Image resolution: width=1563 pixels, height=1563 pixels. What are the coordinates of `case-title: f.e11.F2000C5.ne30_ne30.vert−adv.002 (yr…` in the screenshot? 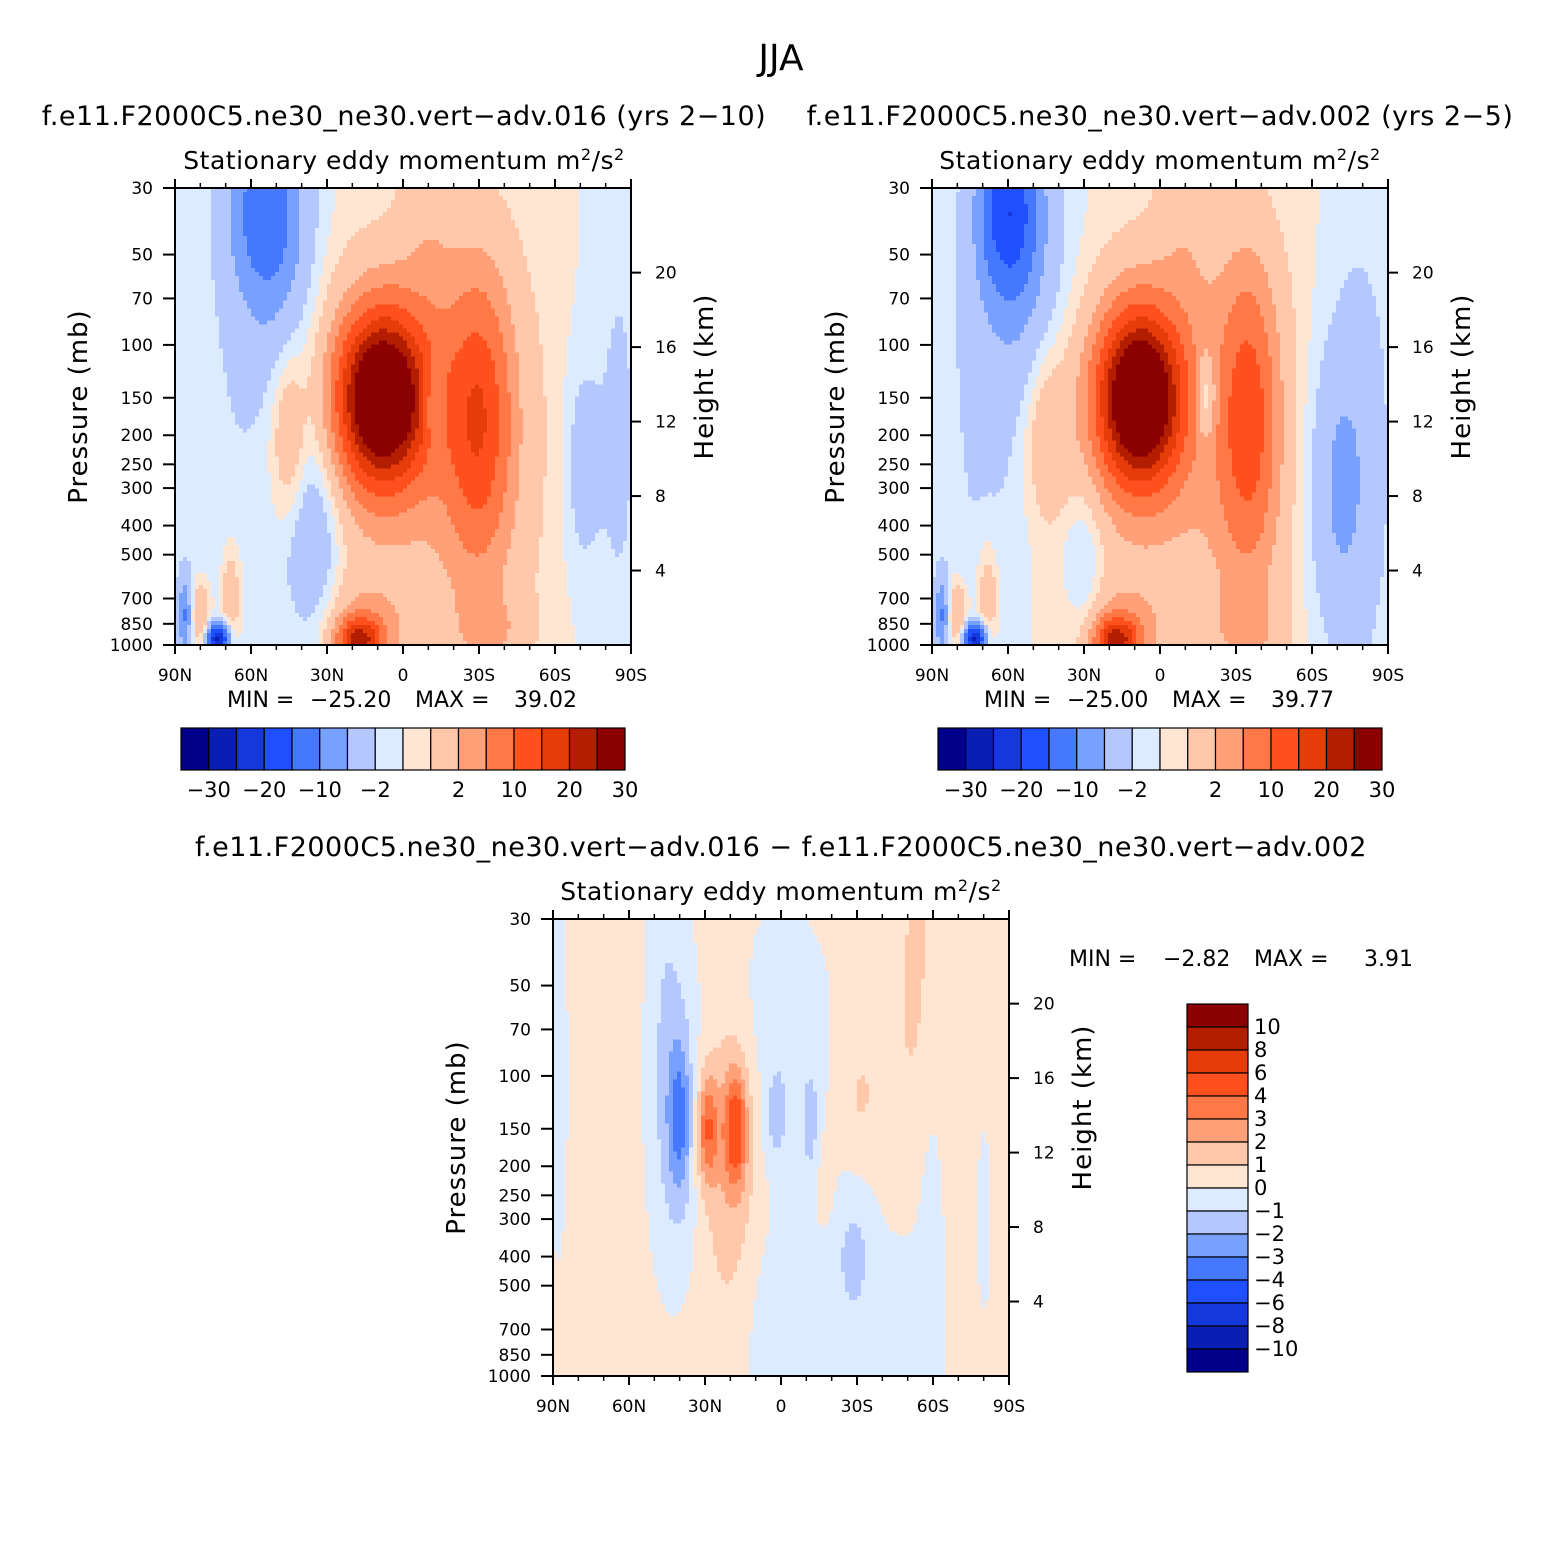 It's located at (1160, 116).